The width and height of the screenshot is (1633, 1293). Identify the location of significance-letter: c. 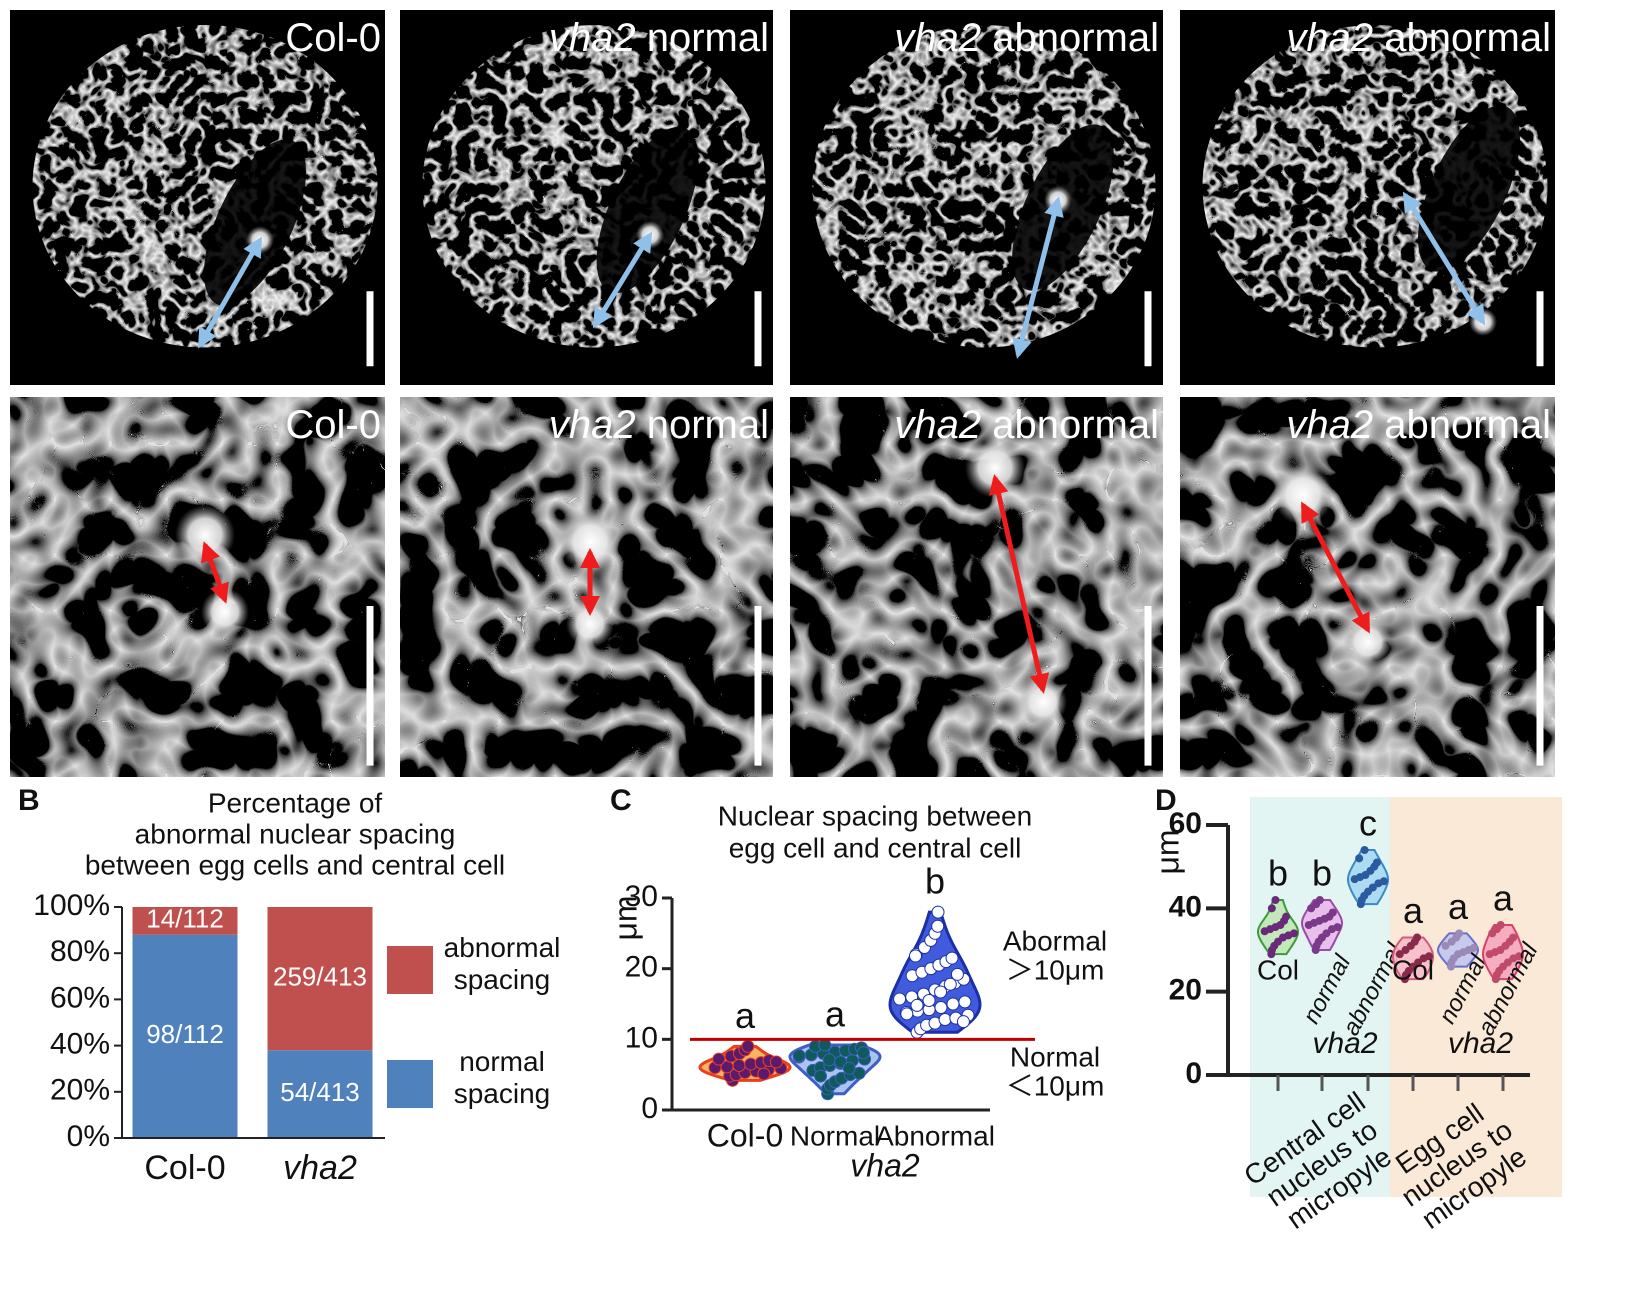
(1368, 823).